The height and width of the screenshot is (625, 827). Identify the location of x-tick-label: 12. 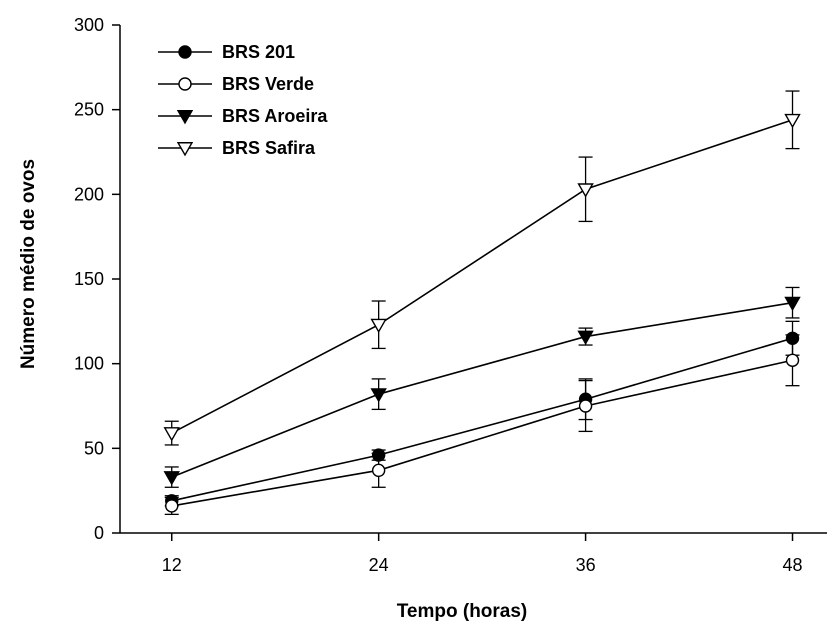
(172, 565).